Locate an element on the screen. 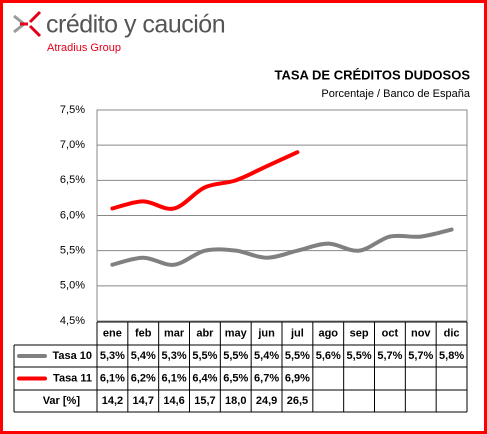 This screenshot has width=487, height=434. x-tick-label: ago is located at coordinates (328, 333).